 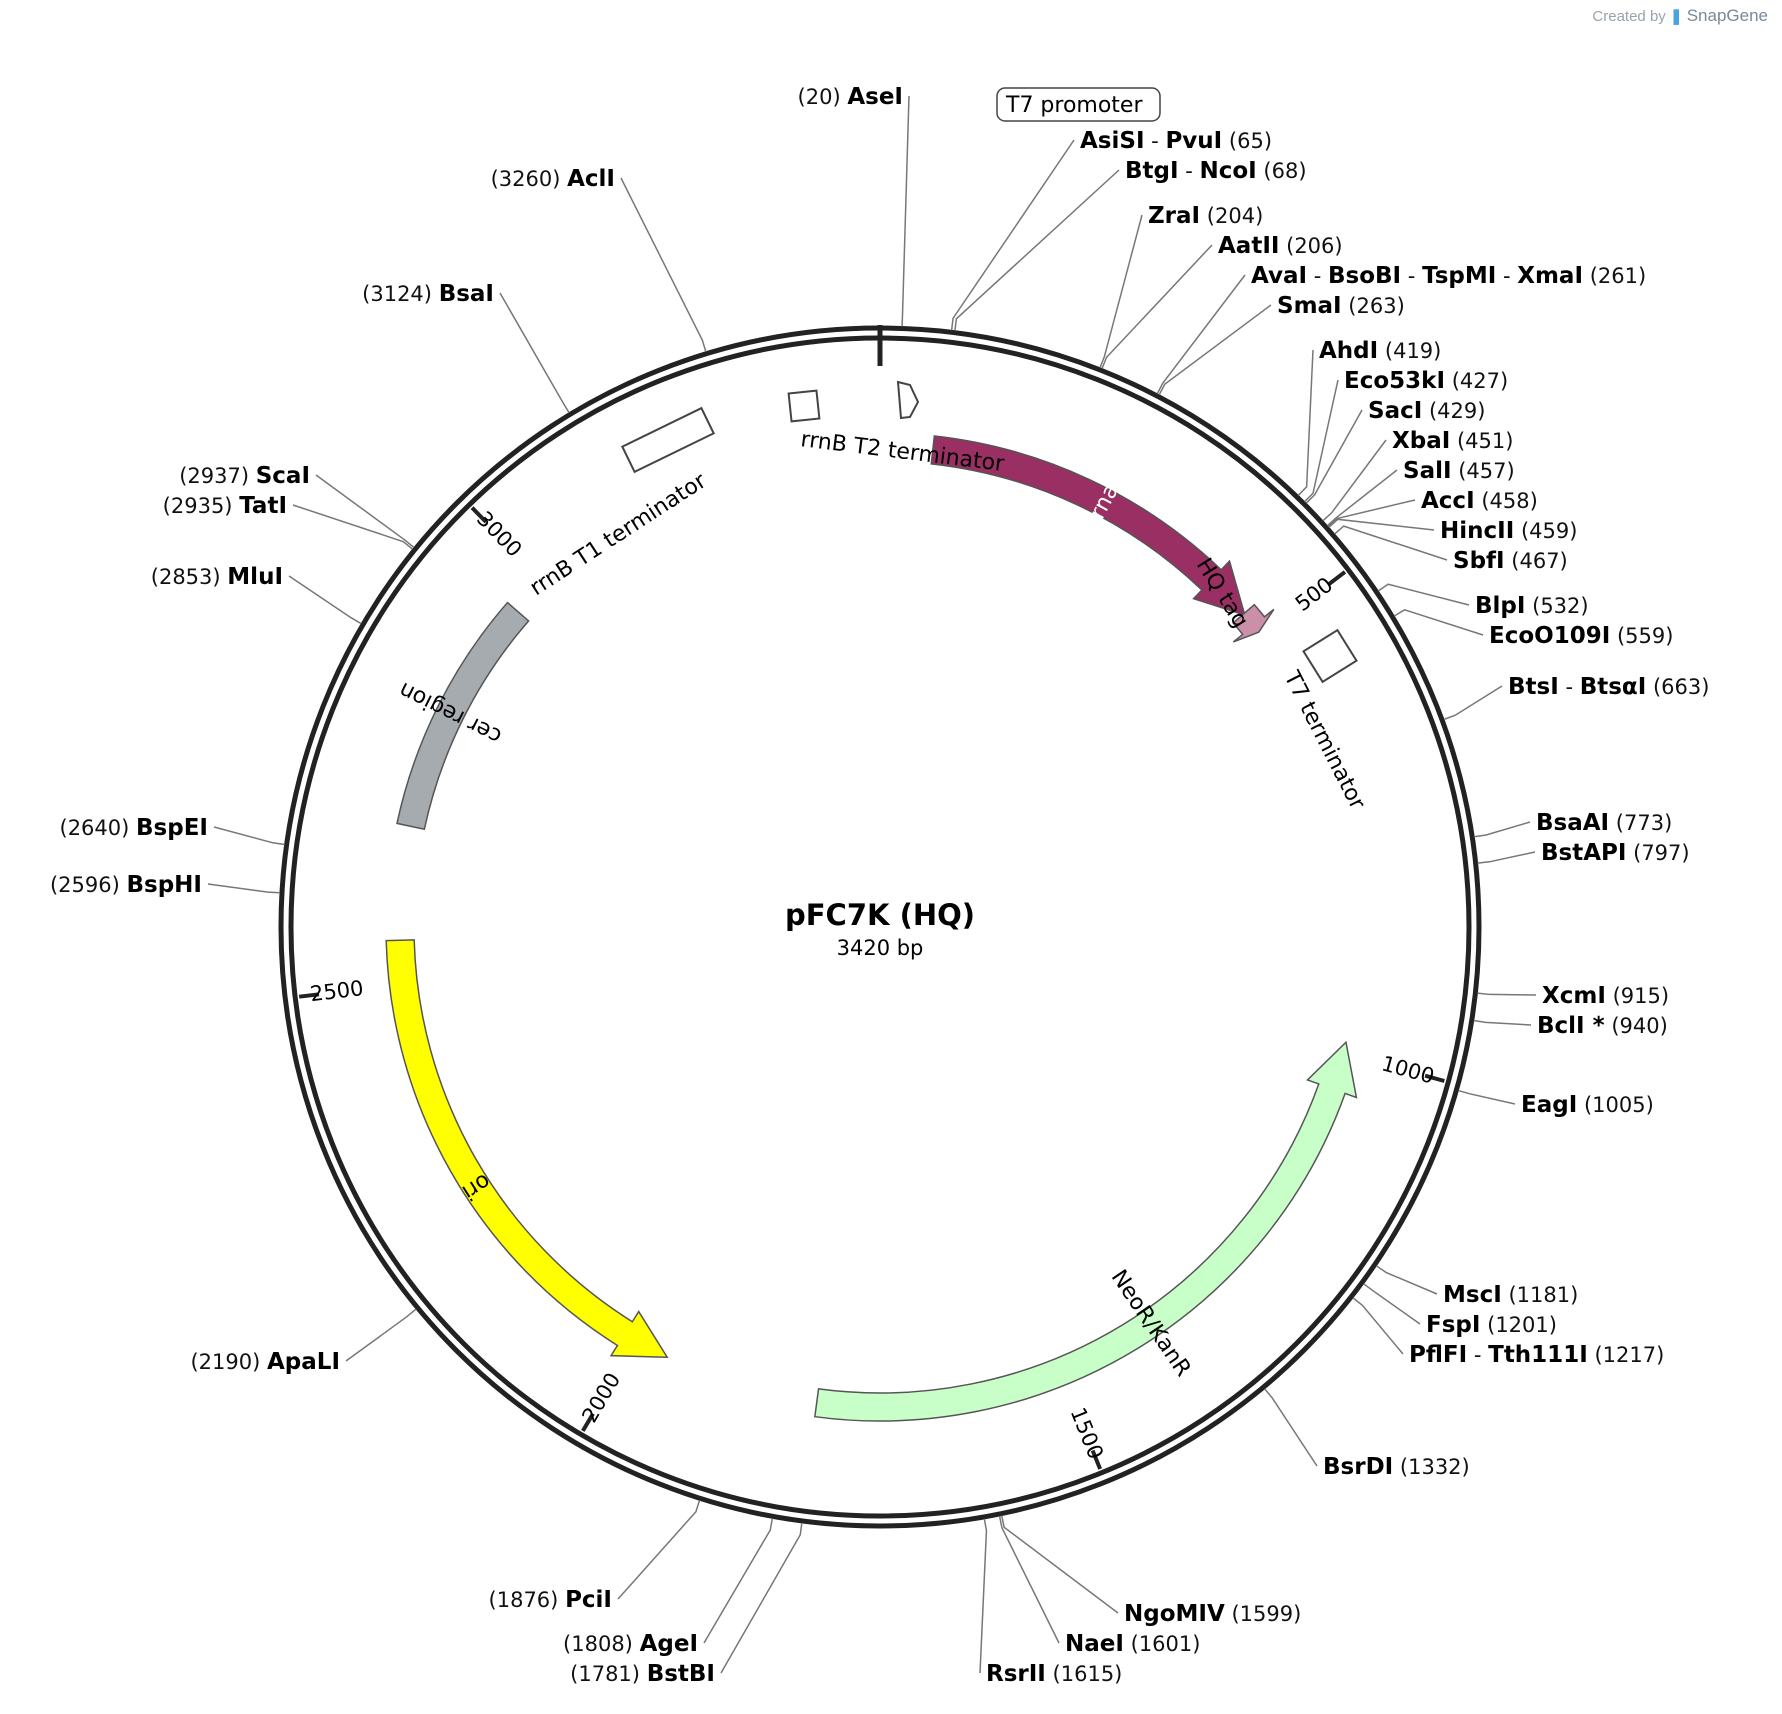 What do you see at coordinates (1448, 276) in the screenshot?
I see `enzyme-avai-bsobi-tspmi-xmai: AvaI - BsoBI - TspMI - XmaI (261)` at bounding box center [1448, 276].